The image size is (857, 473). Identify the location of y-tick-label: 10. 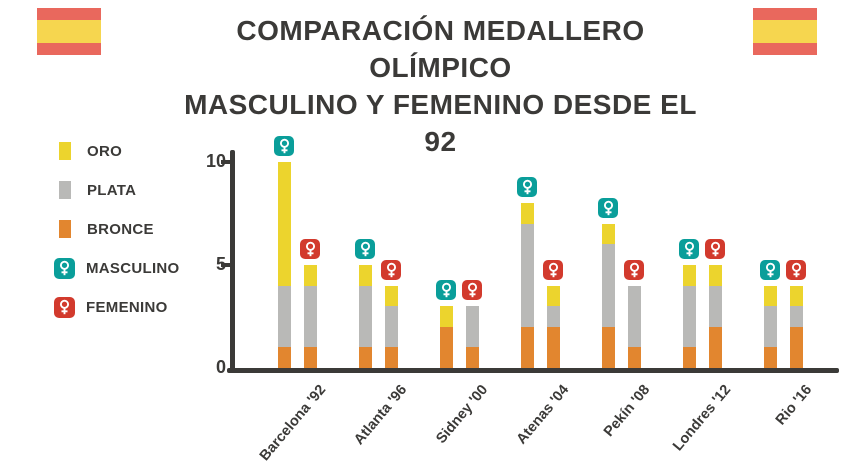
(215, 161).